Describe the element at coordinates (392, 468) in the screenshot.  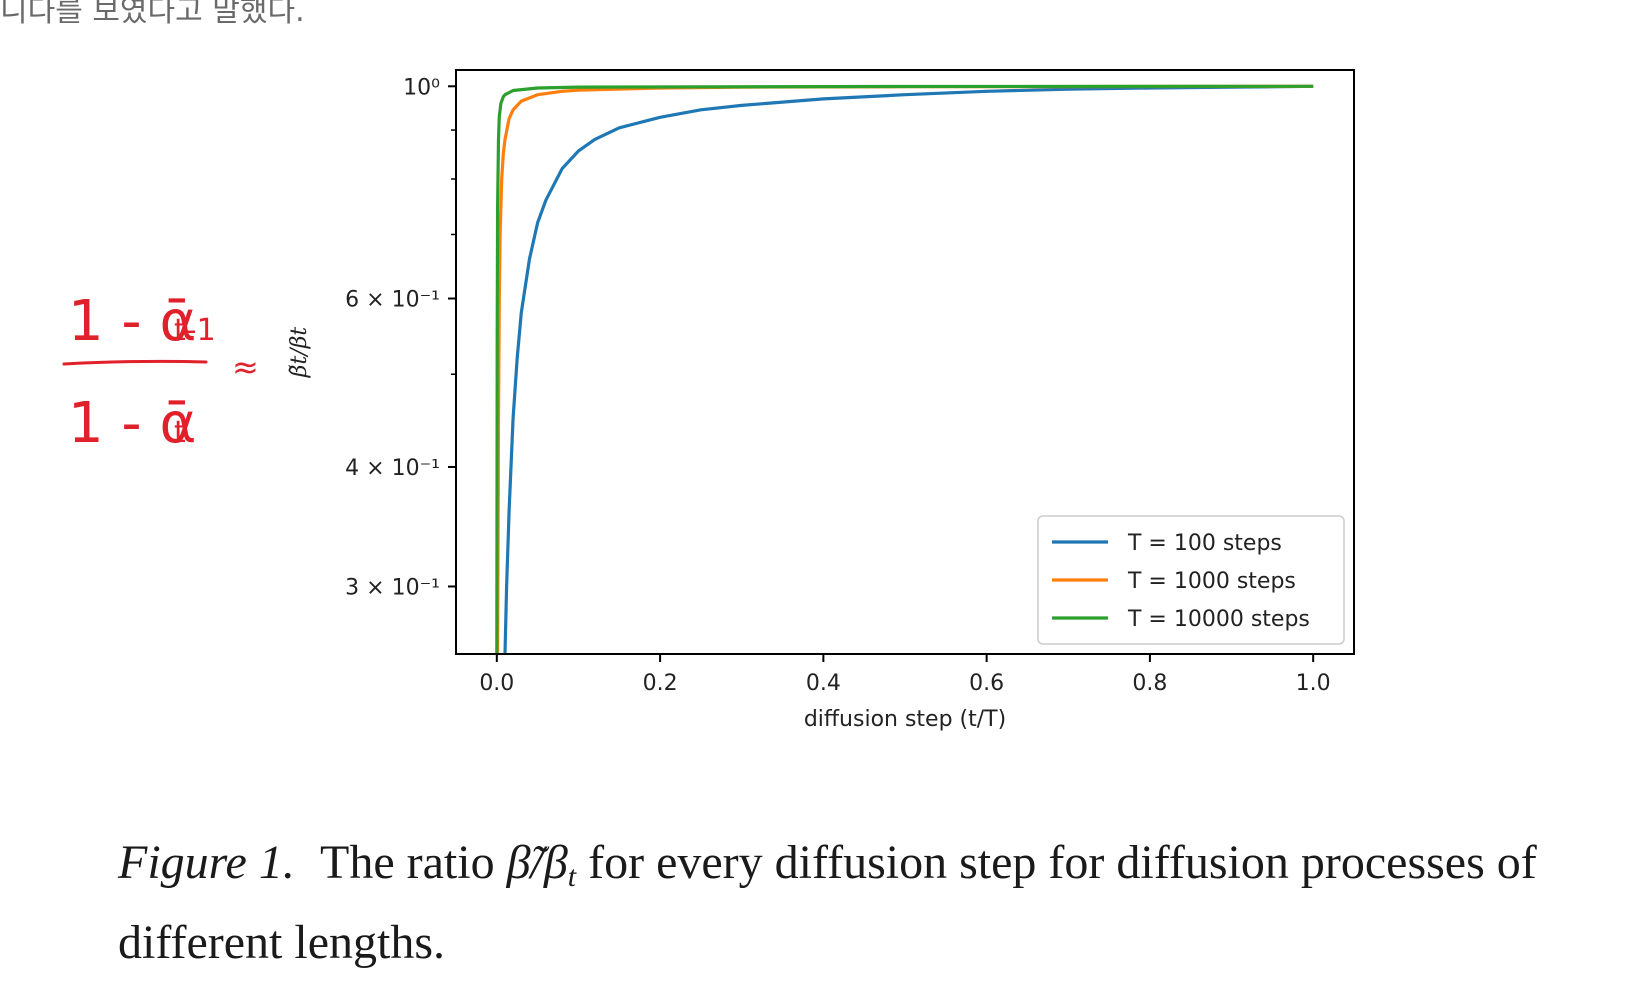
I see `y-tick-label: 4 × 10⁻¹` at that location.